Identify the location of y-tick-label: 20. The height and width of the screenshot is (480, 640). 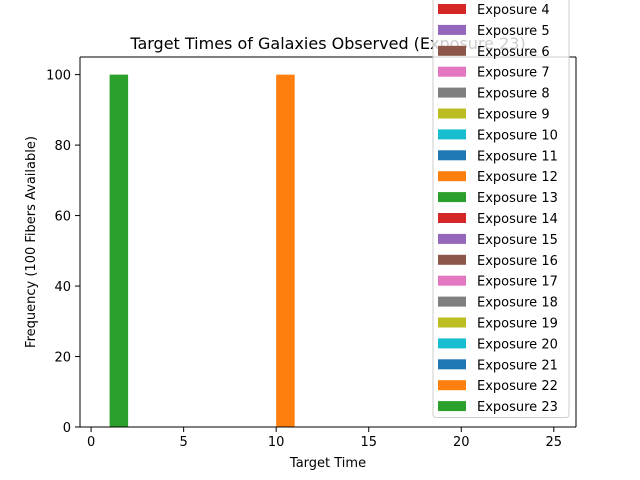
(62, 358).